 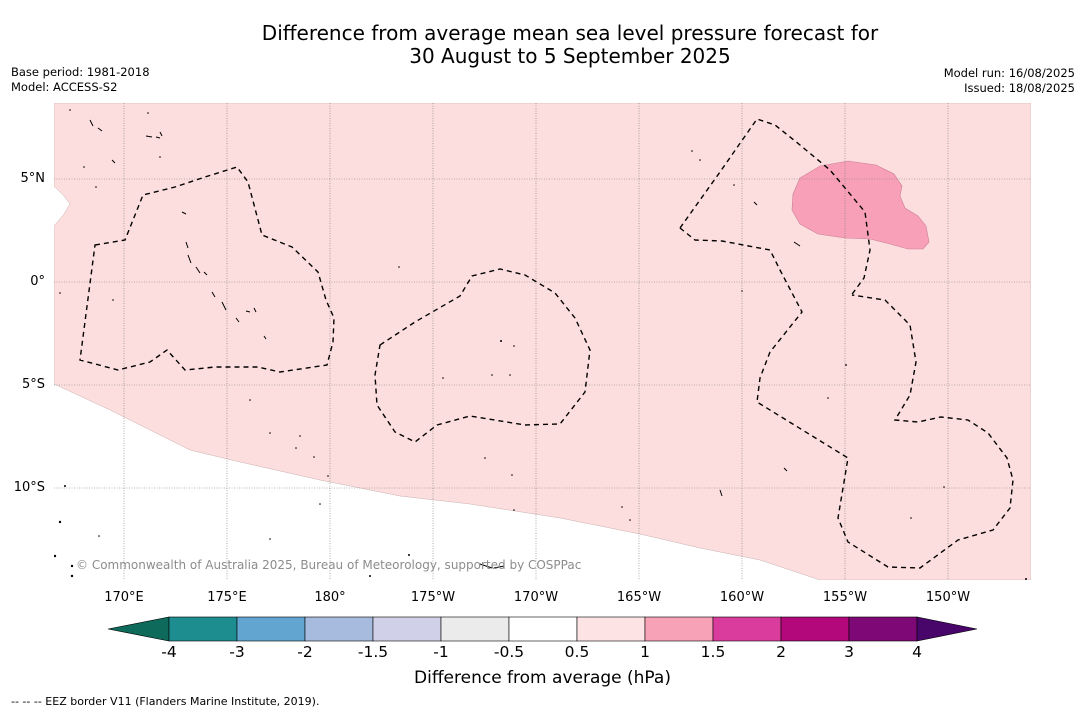 I want to click on colorbar-tick-label: -1.5, so click(x=373, y=652).